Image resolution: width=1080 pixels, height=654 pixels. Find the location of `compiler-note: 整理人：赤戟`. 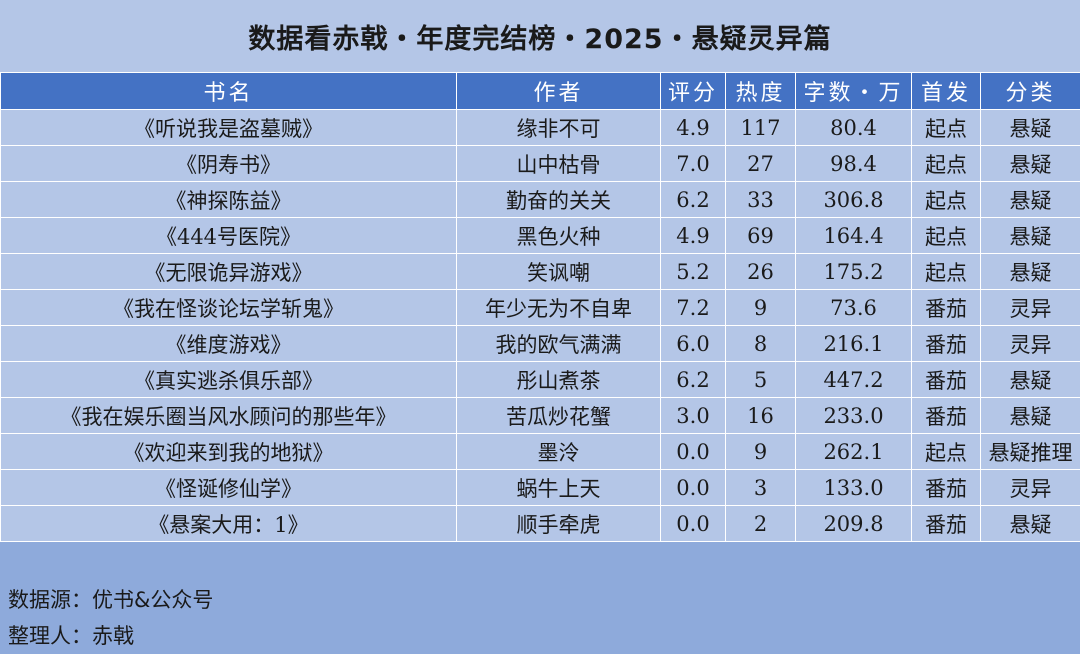

compiler-note: 整理人：赤戟 is located at coordinates (110, 636).